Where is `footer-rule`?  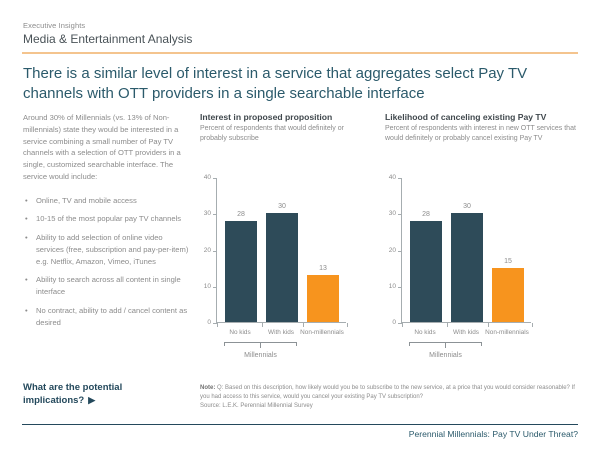 footer-rule is located at coordinates (300, 424).